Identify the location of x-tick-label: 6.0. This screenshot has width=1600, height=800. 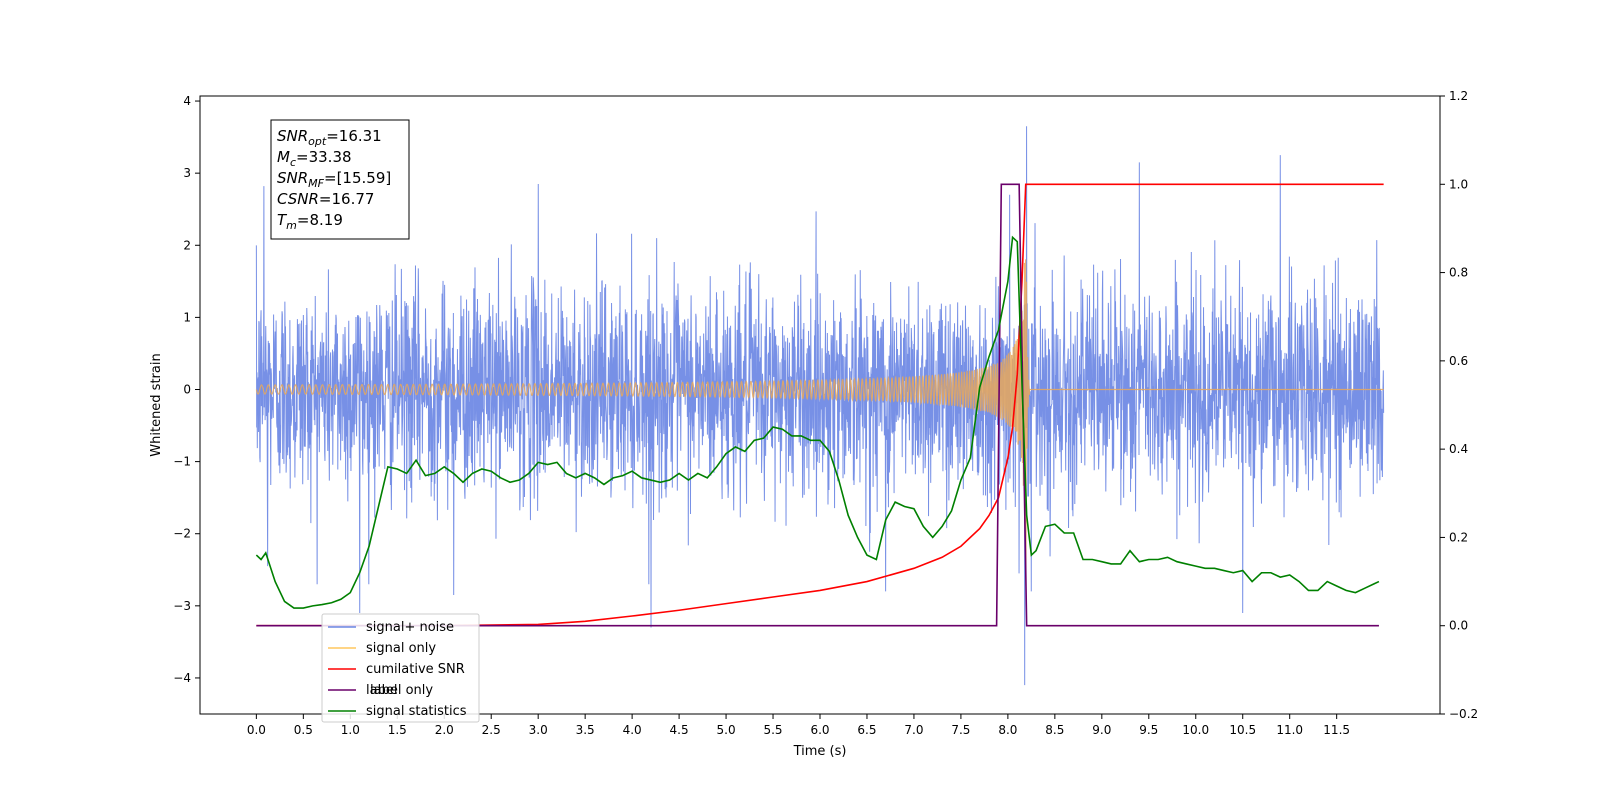
(819, 730).